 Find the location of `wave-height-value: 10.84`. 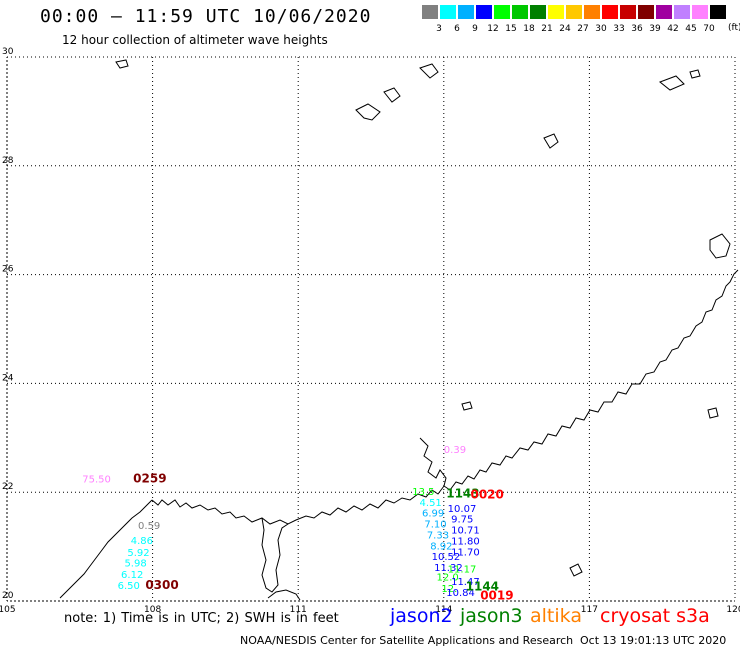

wave-height-value: 10.84 is located at coordinates (460, 593).